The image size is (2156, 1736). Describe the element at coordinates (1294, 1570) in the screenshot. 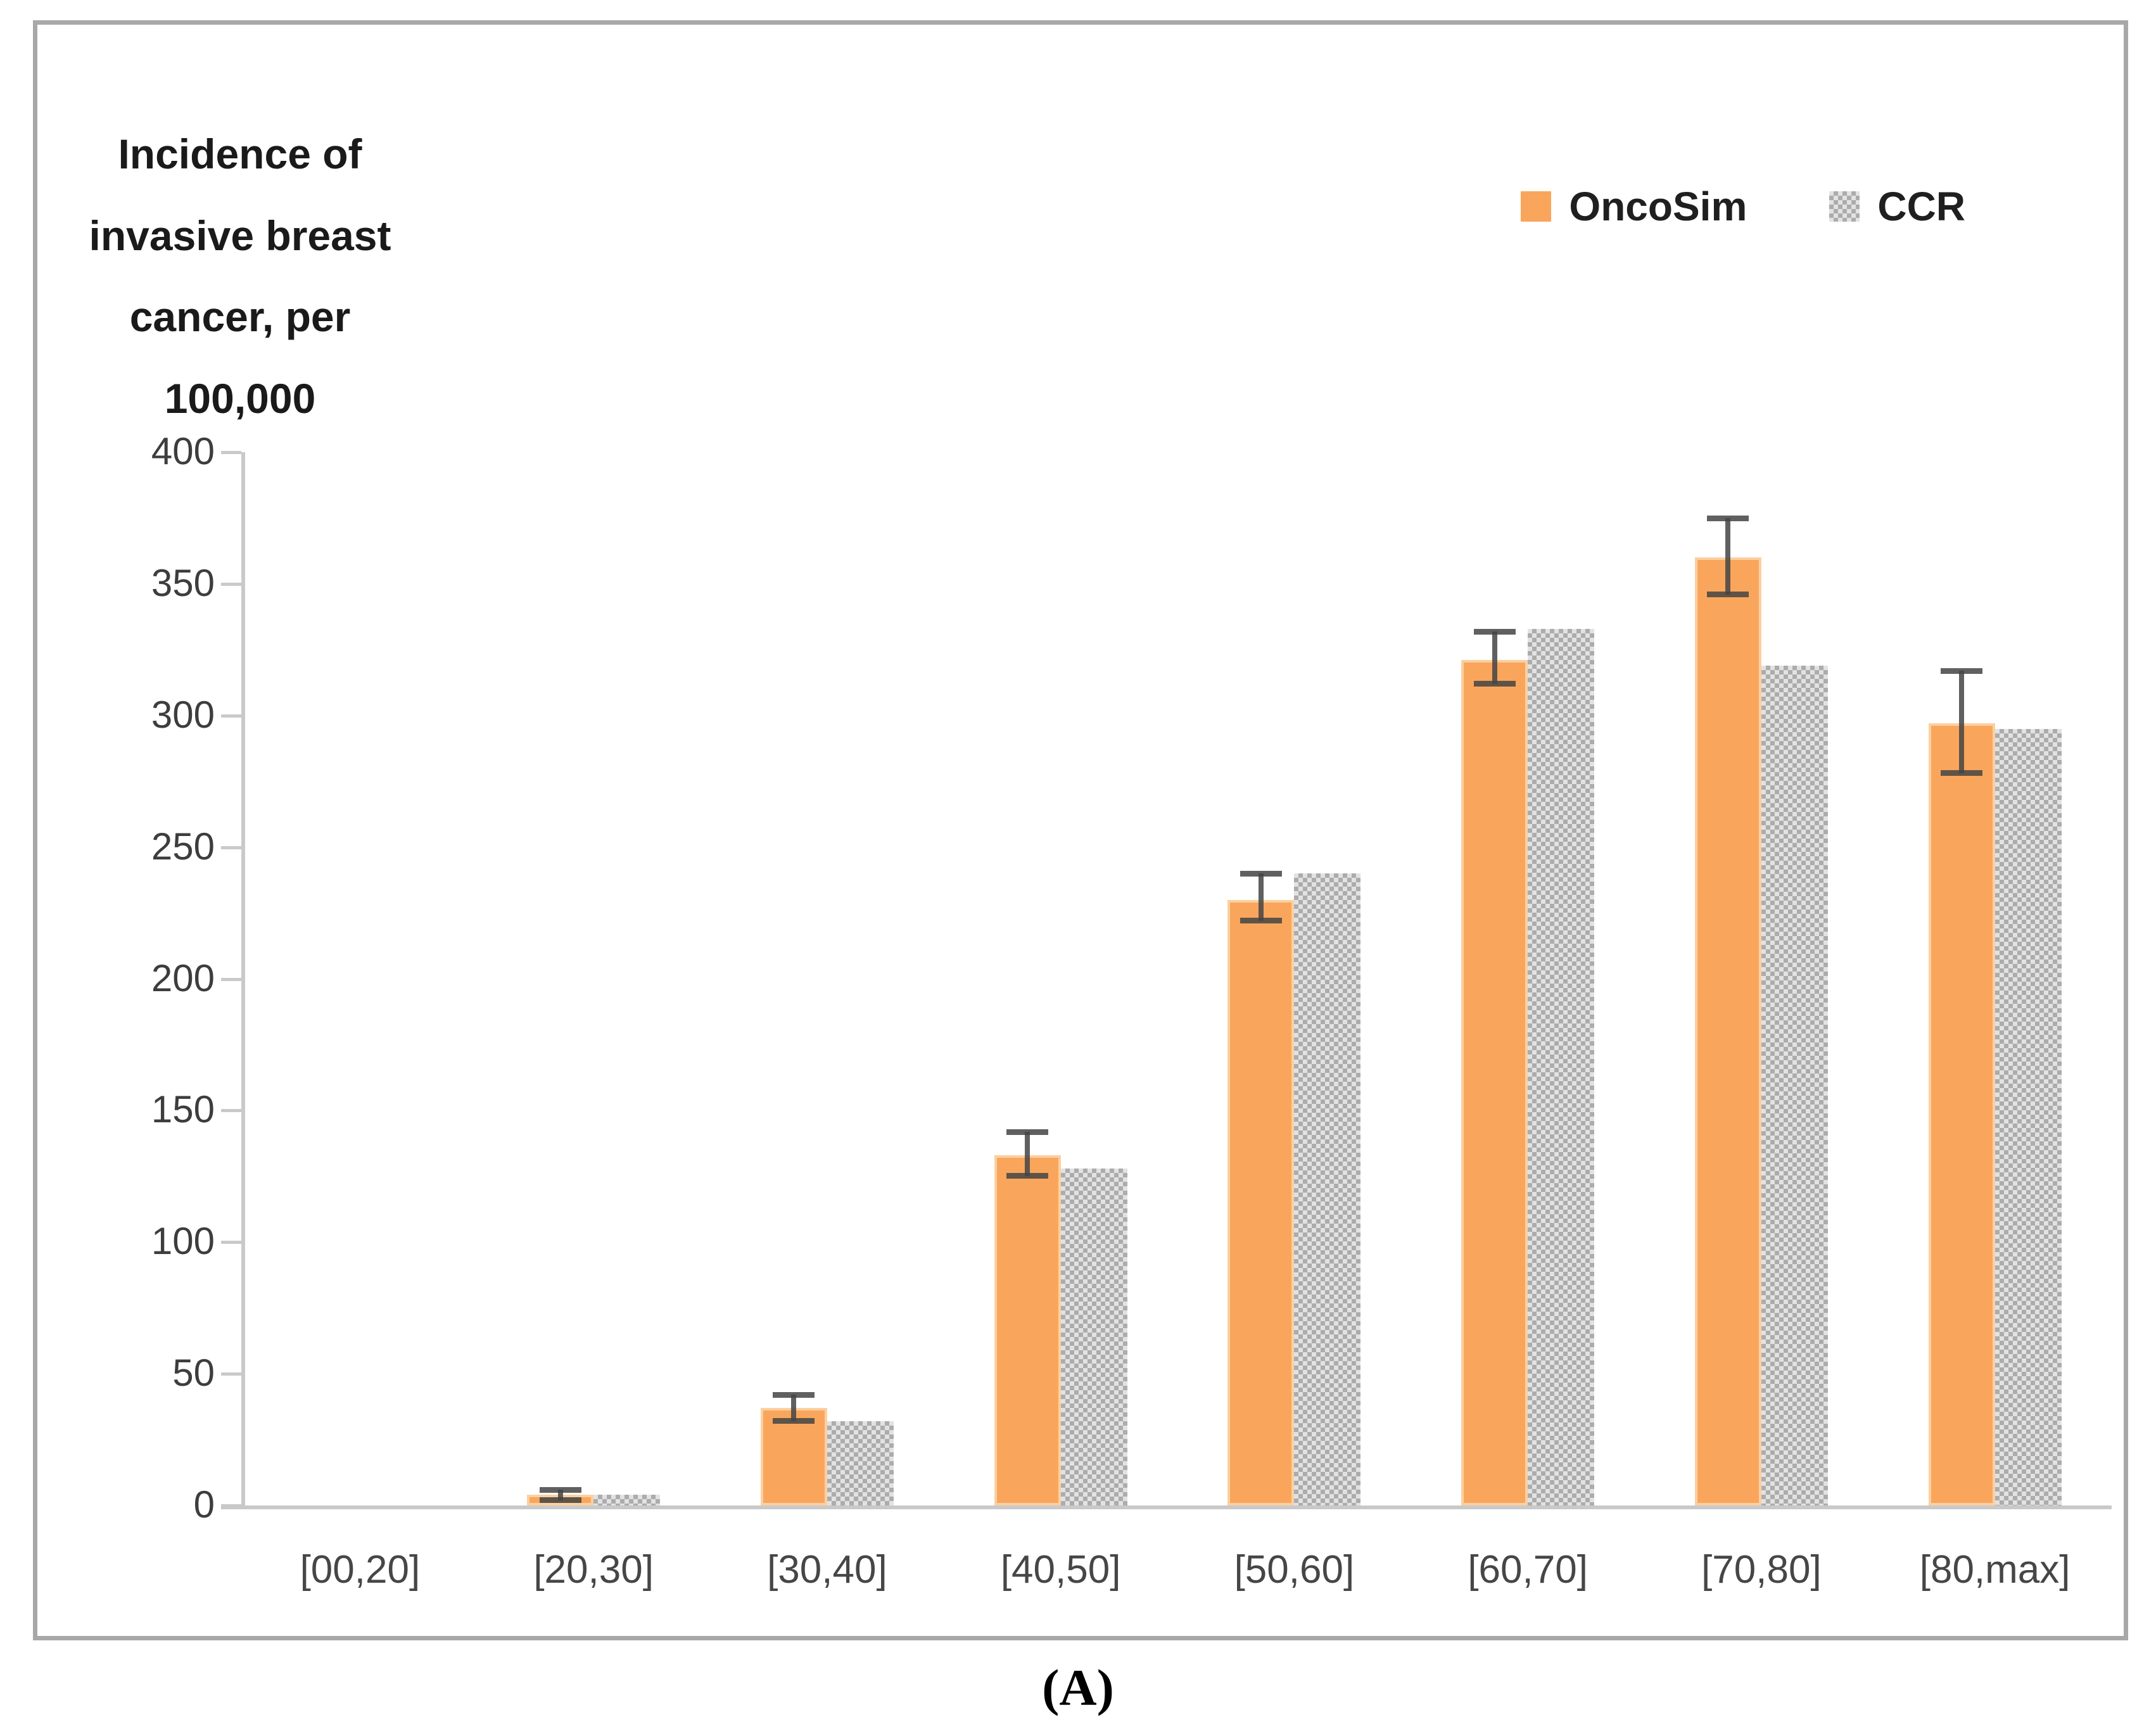

I see `x-axis-category-label: [50,60]` at that location.